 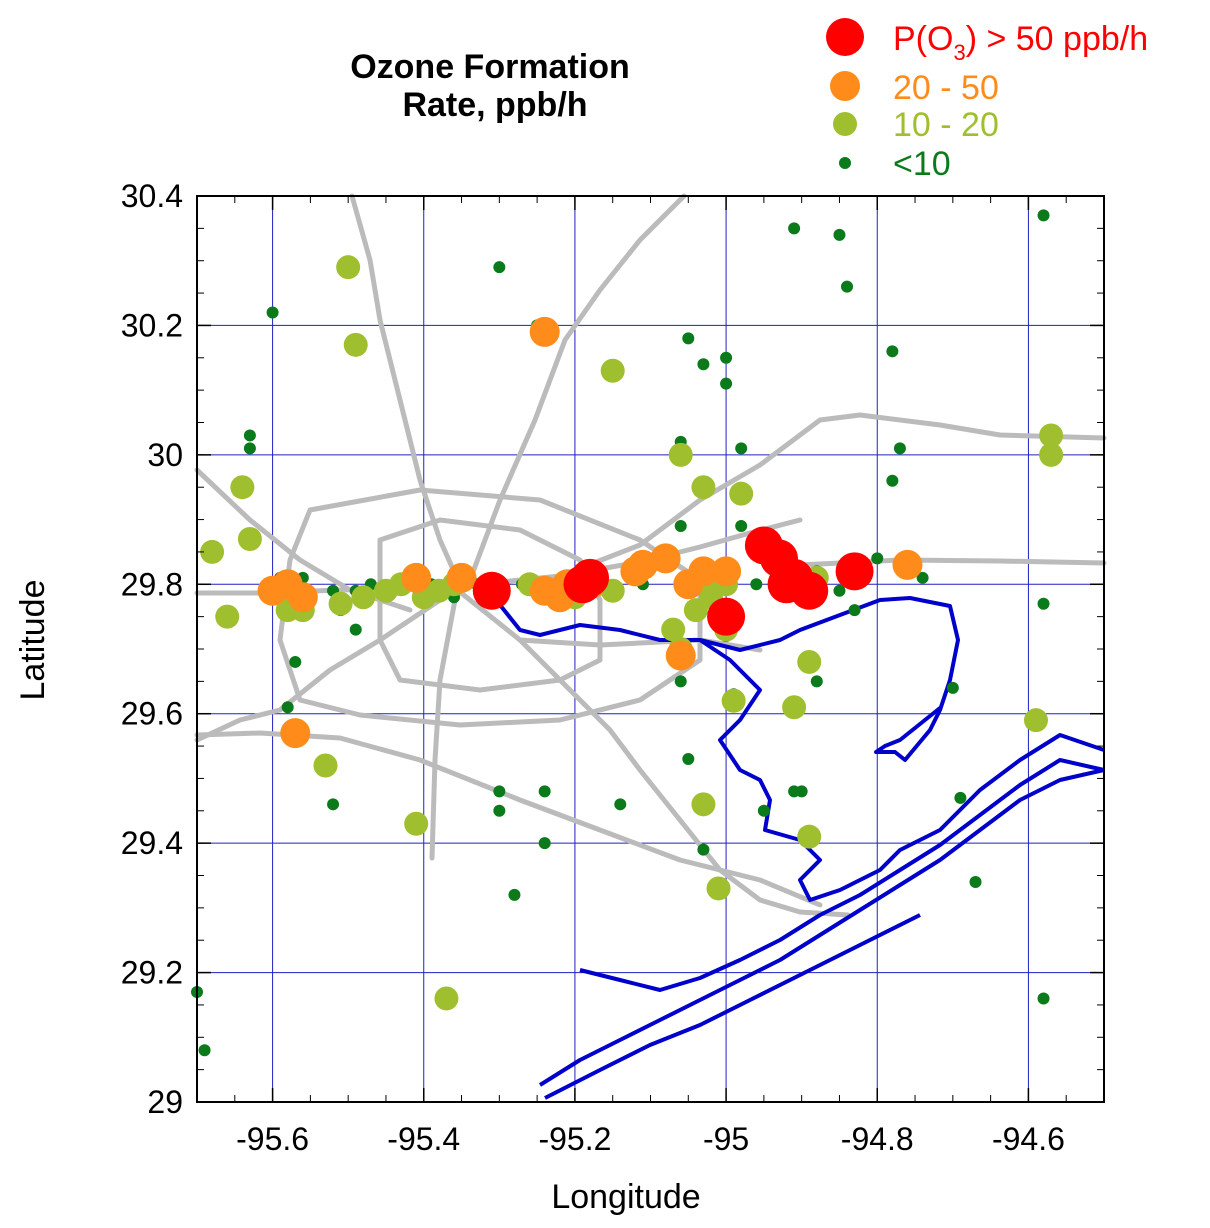 What do you see at coordinates (923, 39) in the screenshot?
I see `legend-label-high-main: P(O` at bounding box center [923, 39].